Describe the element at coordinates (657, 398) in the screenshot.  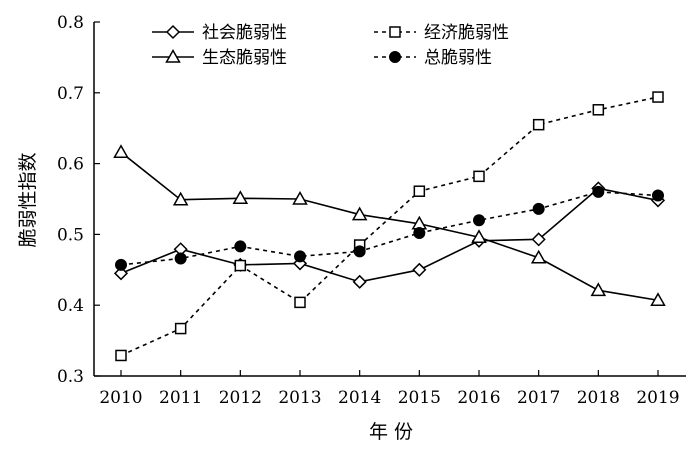
I see `x-tick-label: 2019` at that location.